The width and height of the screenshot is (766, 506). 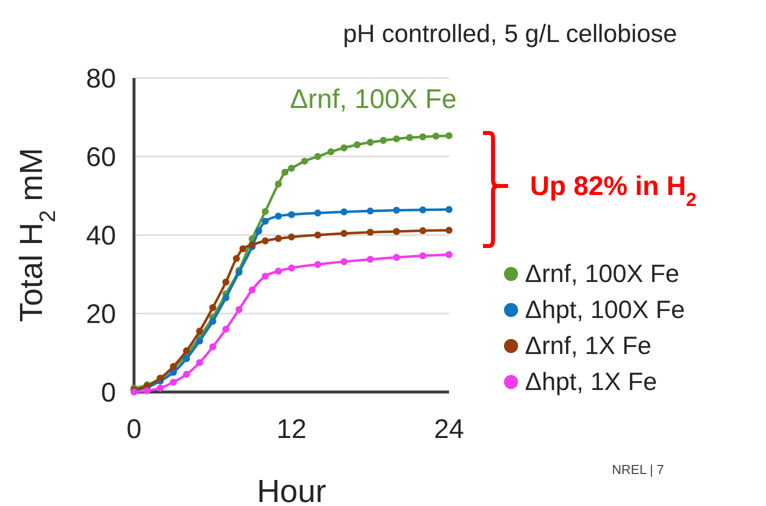 I want to click on legend-label: Δrnf, 1X Fe, so click(x=588, y=346).